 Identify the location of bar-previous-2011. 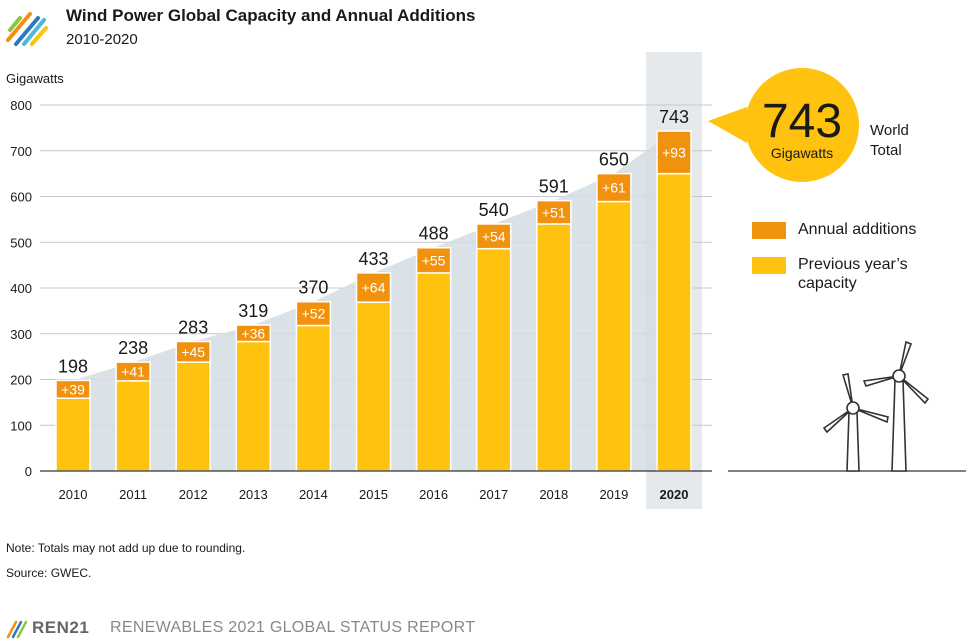
(133, 426).